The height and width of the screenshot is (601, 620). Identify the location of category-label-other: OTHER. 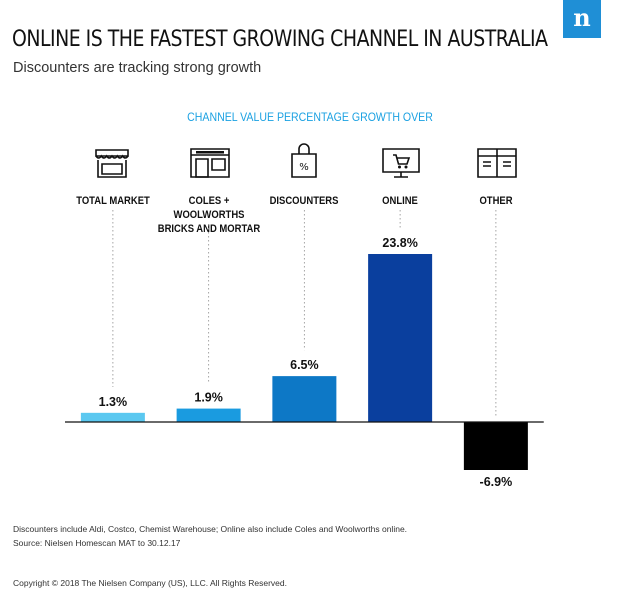
(496, 201).